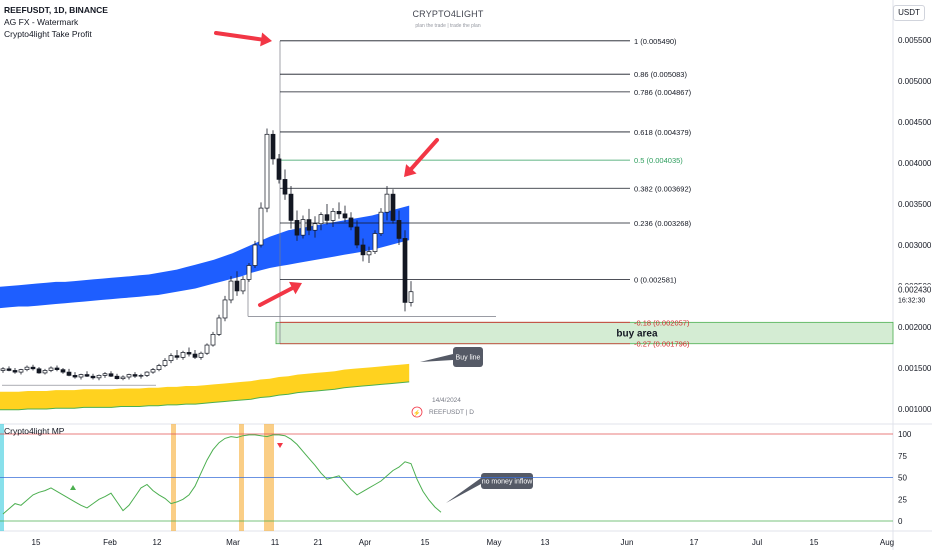 The width and height of the screenshot is (932, 555). Describe the element at coordinates (73, 487) in the screenshot. I see `oscillator-up-marker` at that location.